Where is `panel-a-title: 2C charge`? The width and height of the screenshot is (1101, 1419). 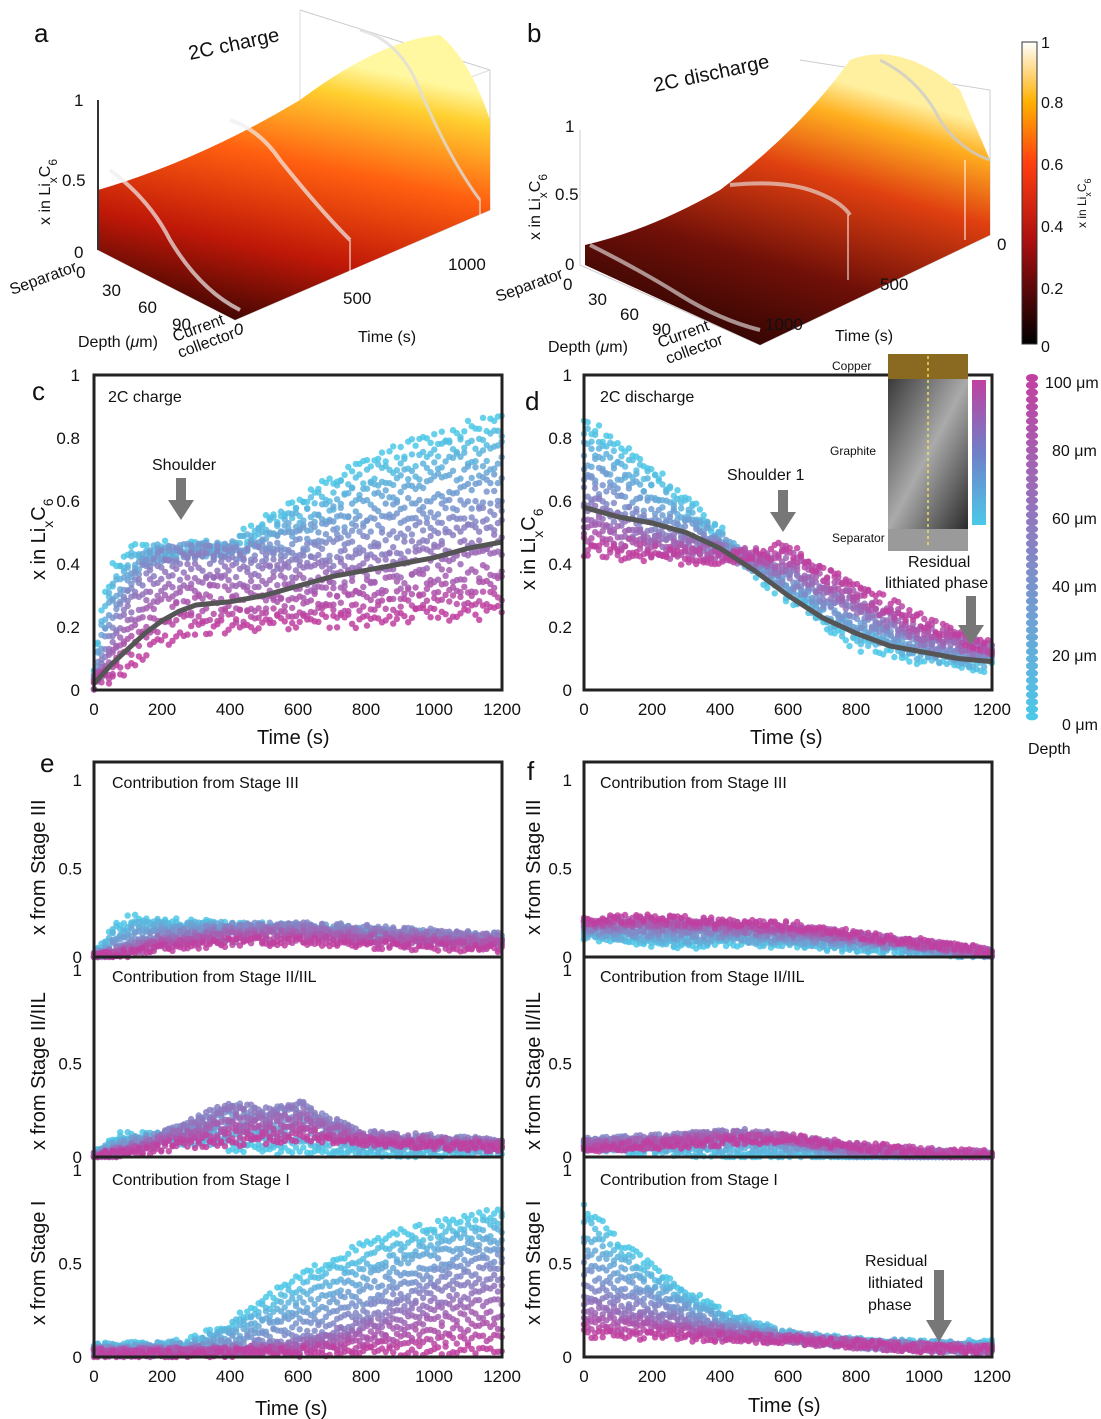
panel-a-title: 2C charge is located at coordinates (233, 44).